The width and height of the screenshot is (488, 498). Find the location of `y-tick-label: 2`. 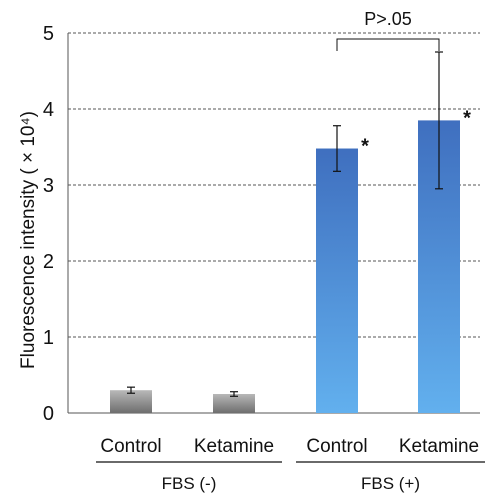

y-tick-label: 2 is located at coordinates (48, 262).